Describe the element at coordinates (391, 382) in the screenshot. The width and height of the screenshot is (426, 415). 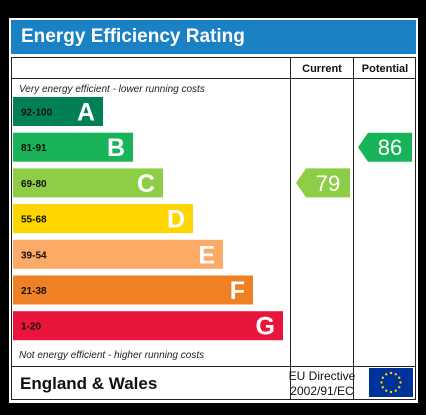
I see `eu-flag-icon` at that location.